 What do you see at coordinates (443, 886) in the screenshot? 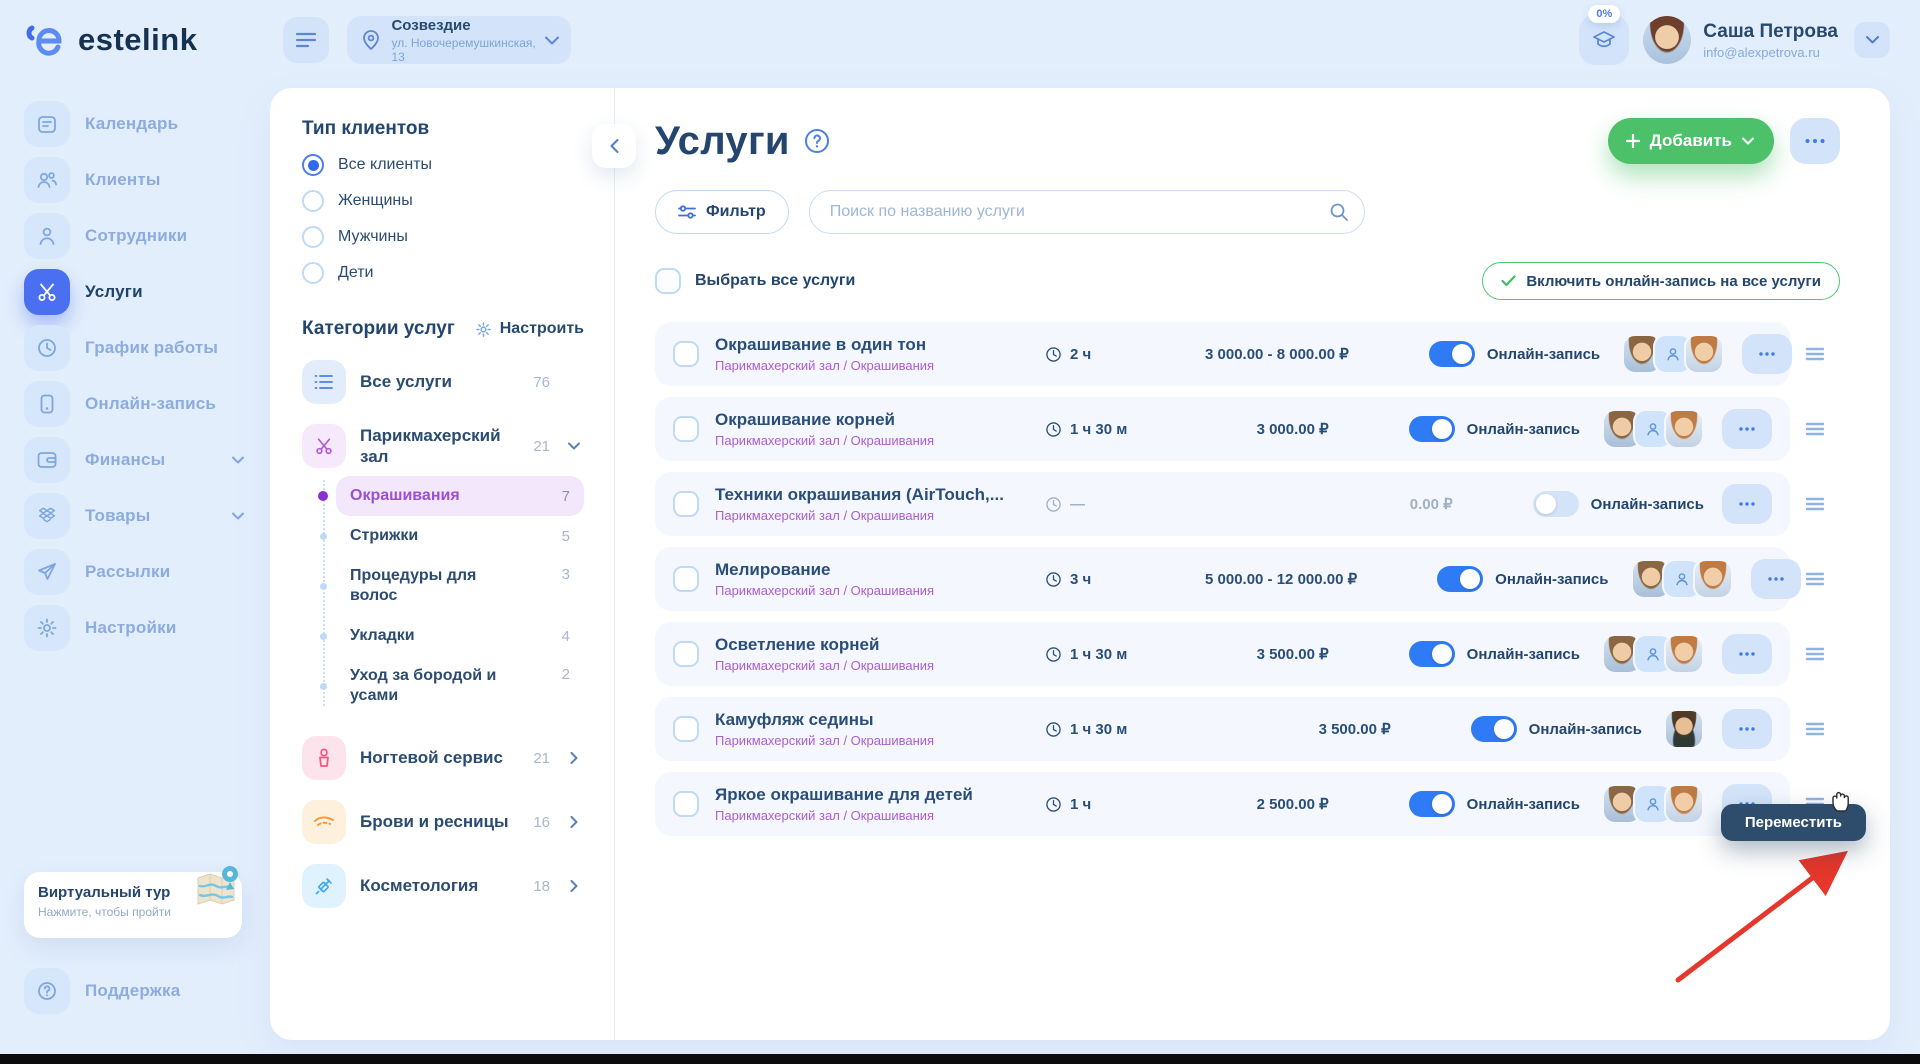
I see `category-cosmetology: Косметология 18` at bounding box center [443, 886].